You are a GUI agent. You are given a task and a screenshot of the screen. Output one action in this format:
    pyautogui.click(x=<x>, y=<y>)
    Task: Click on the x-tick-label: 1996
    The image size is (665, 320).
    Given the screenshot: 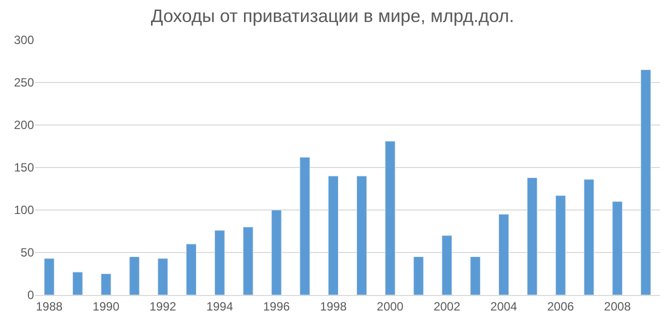 What is the action you would take?
    pyautogui.click(x=276, y=306)
    